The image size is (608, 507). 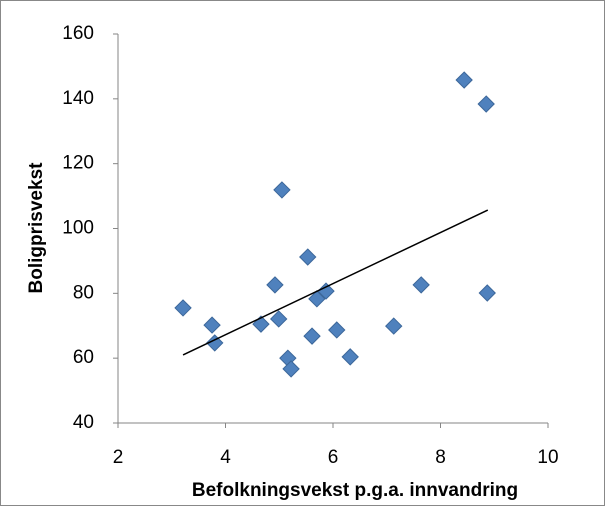 I want to click on x-tick-label: 4, so click(x=225, y=457).